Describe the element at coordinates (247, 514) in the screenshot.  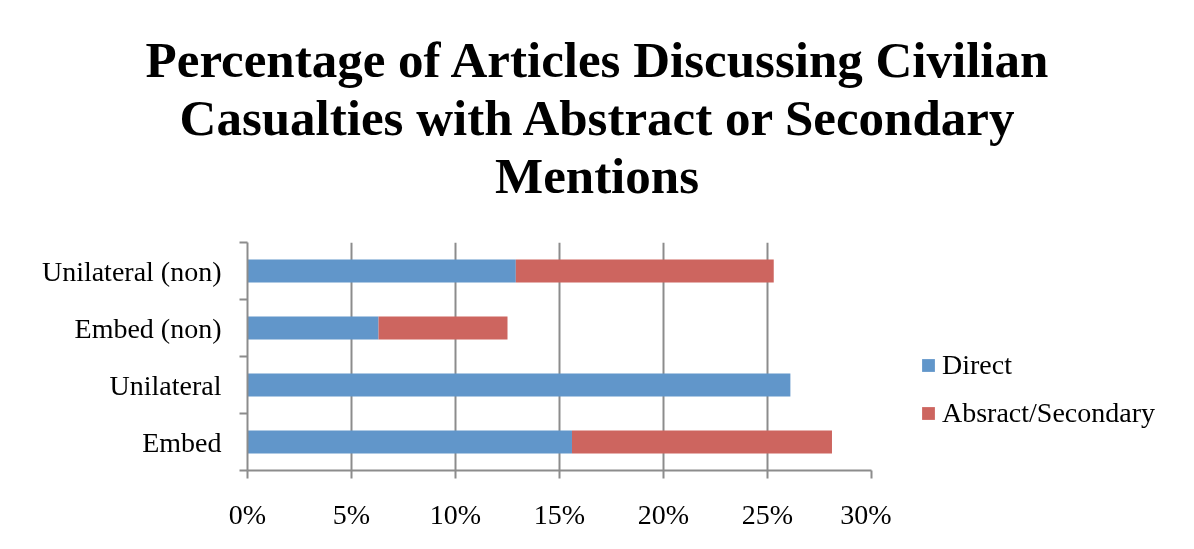
I see `x-tick-label: 0%` at that location.